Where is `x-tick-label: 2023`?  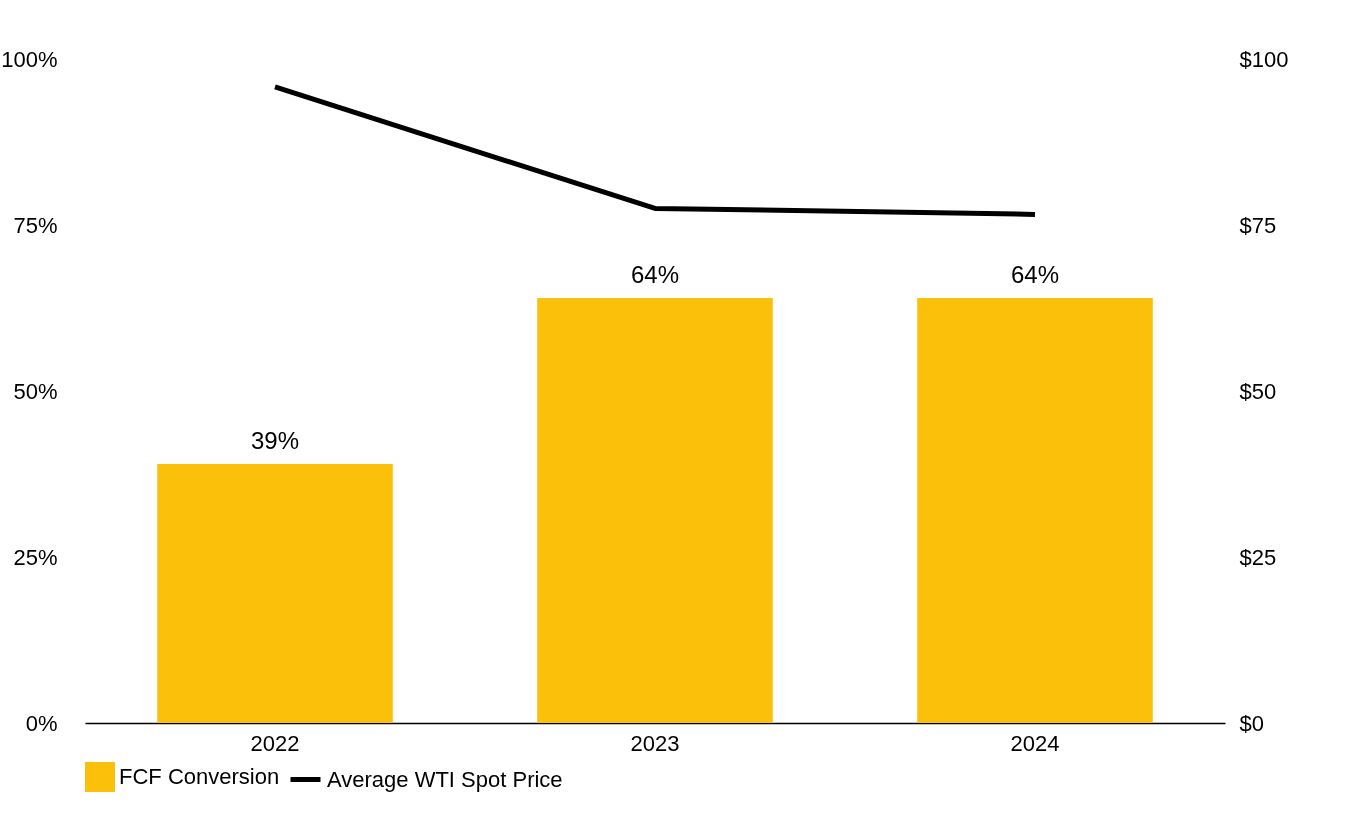
x-tick-label: 2023 is located at coordinates (655, 743).